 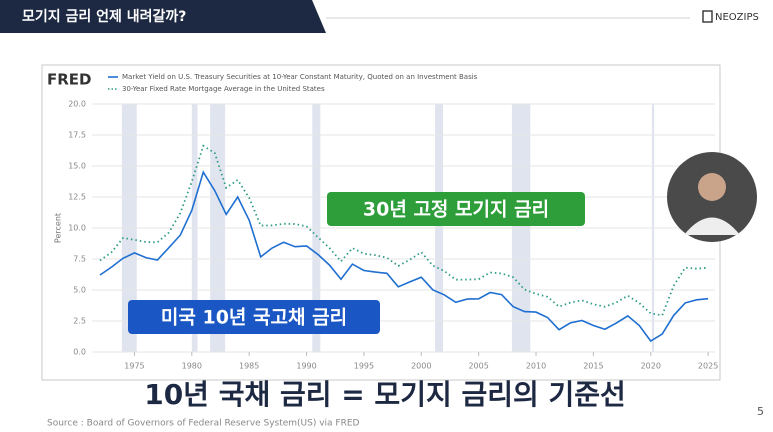 What do you see at coordinates (760, 411) in the screenshot?
I see `page-number: 5` at bounding box center [760, 411].